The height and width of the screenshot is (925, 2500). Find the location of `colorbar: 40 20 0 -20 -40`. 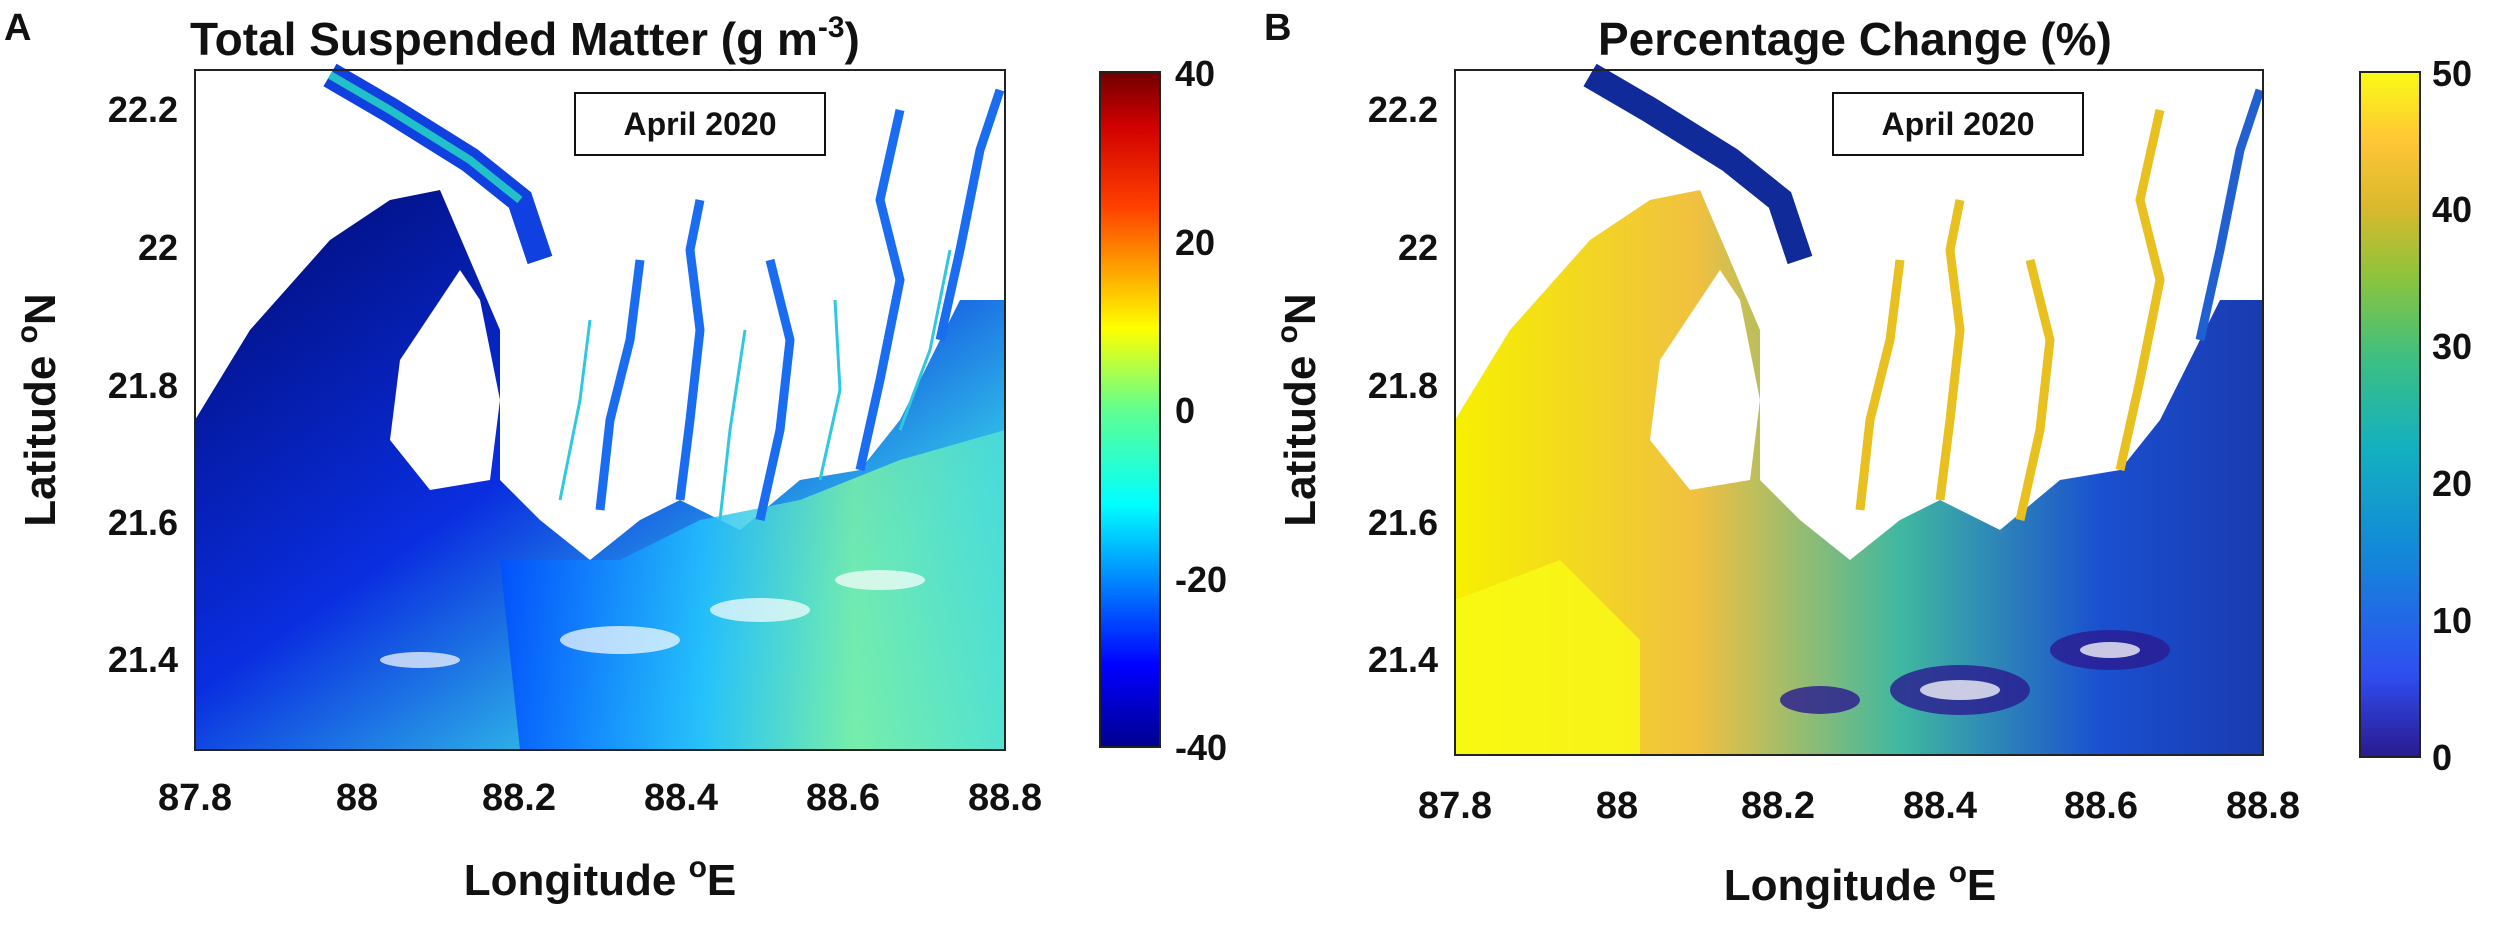

colorbar: 40 20 0 -20 -40 is located at coordinates (1163, 410).